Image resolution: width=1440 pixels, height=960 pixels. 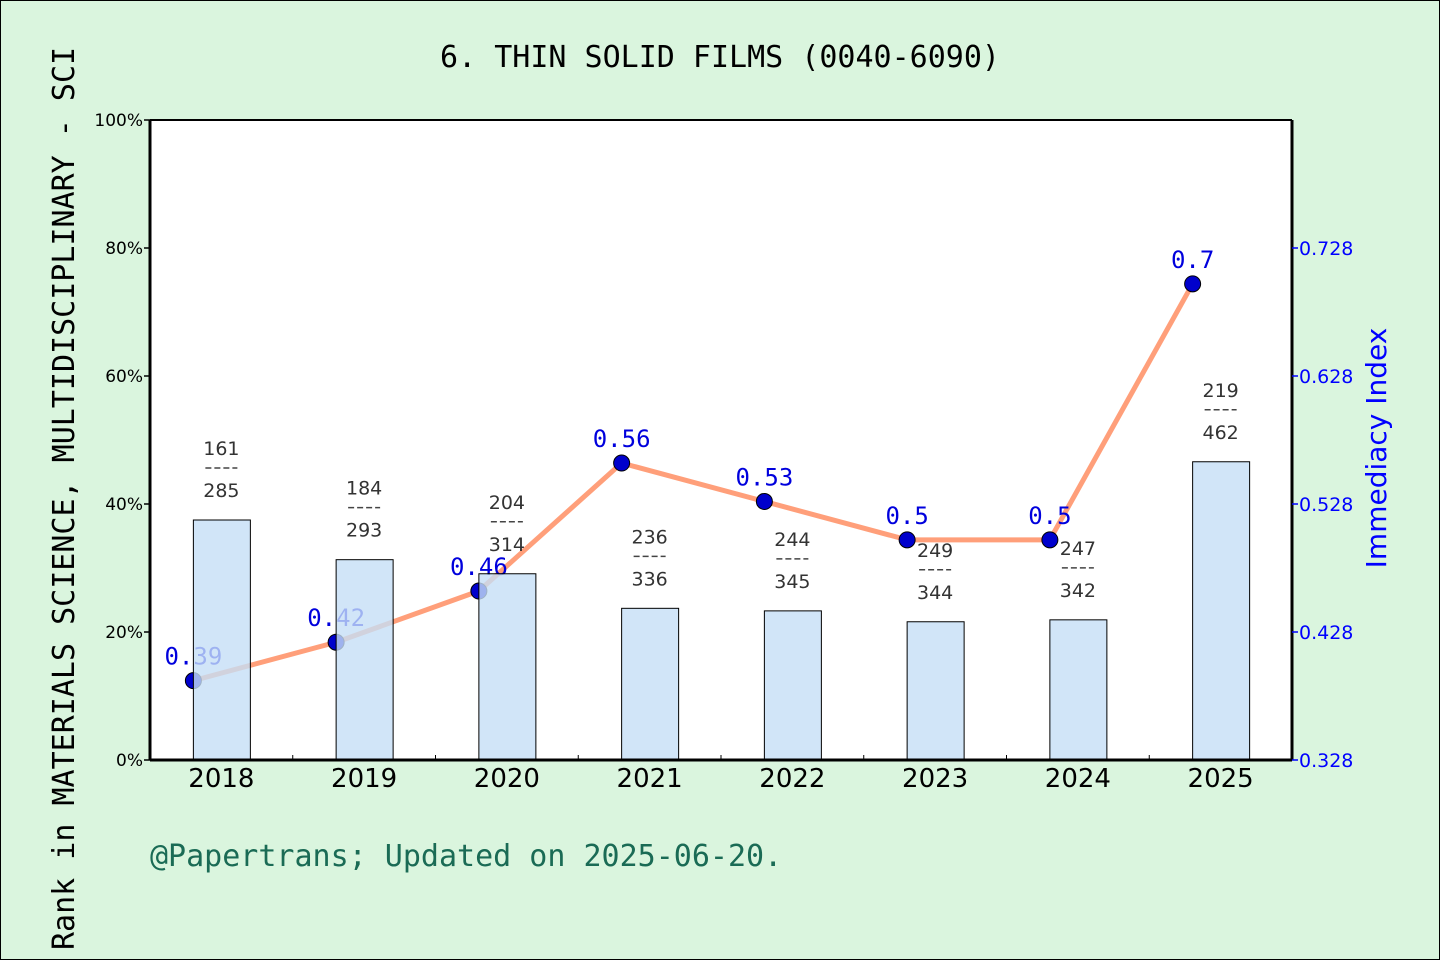 I want to click on total-label: 462, so click(x=1220, y=433).